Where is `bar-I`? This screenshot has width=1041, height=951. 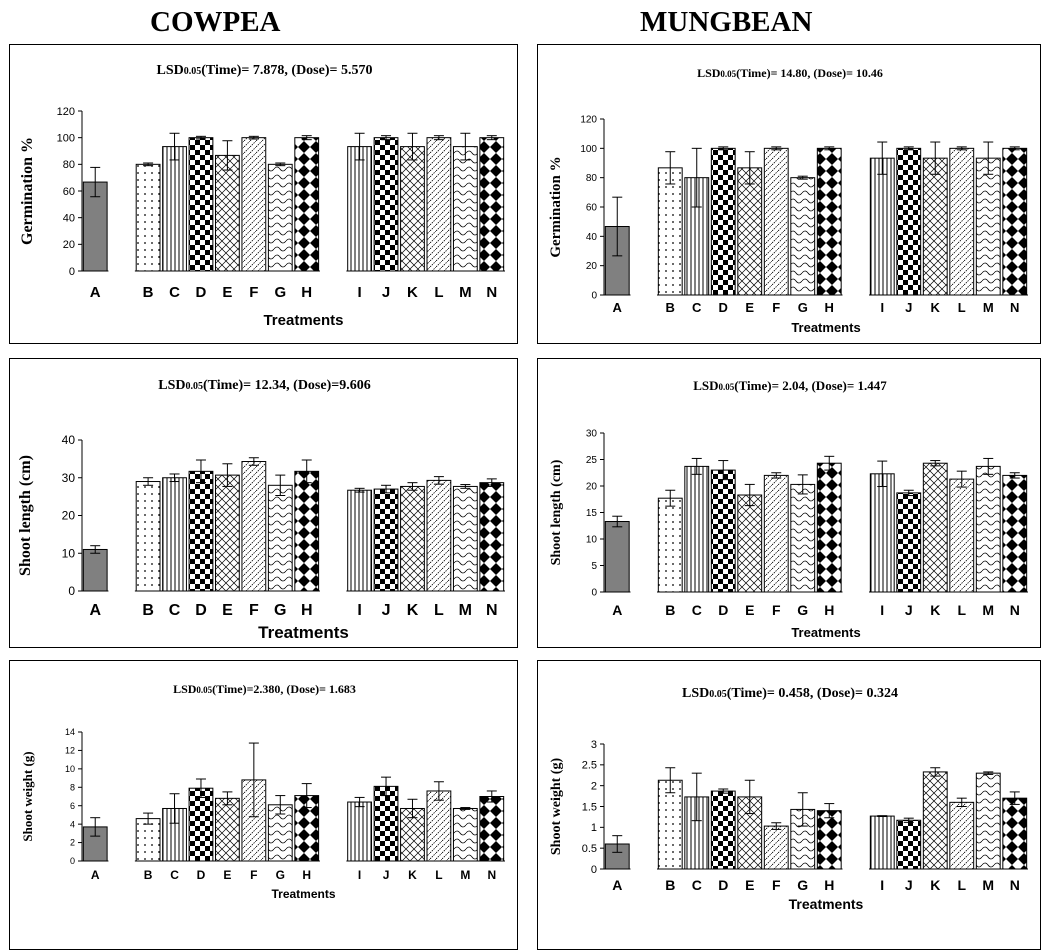 bar-I is located at coordinates (882, 533).